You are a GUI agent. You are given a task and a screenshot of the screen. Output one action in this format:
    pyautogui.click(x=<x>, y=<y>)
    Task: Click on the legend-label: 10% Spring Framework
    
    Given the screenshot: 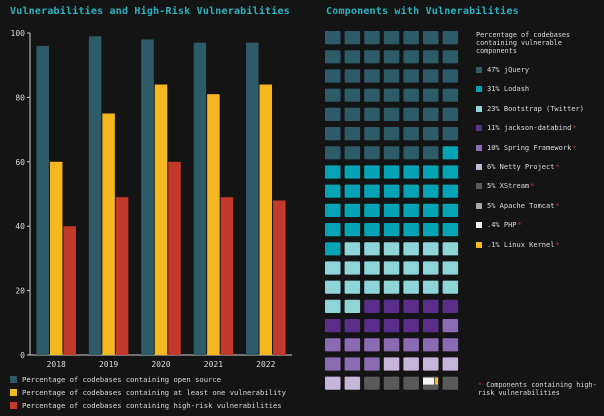 What is the action you would take?
    pyautogui.click(x=529, y=147)
    